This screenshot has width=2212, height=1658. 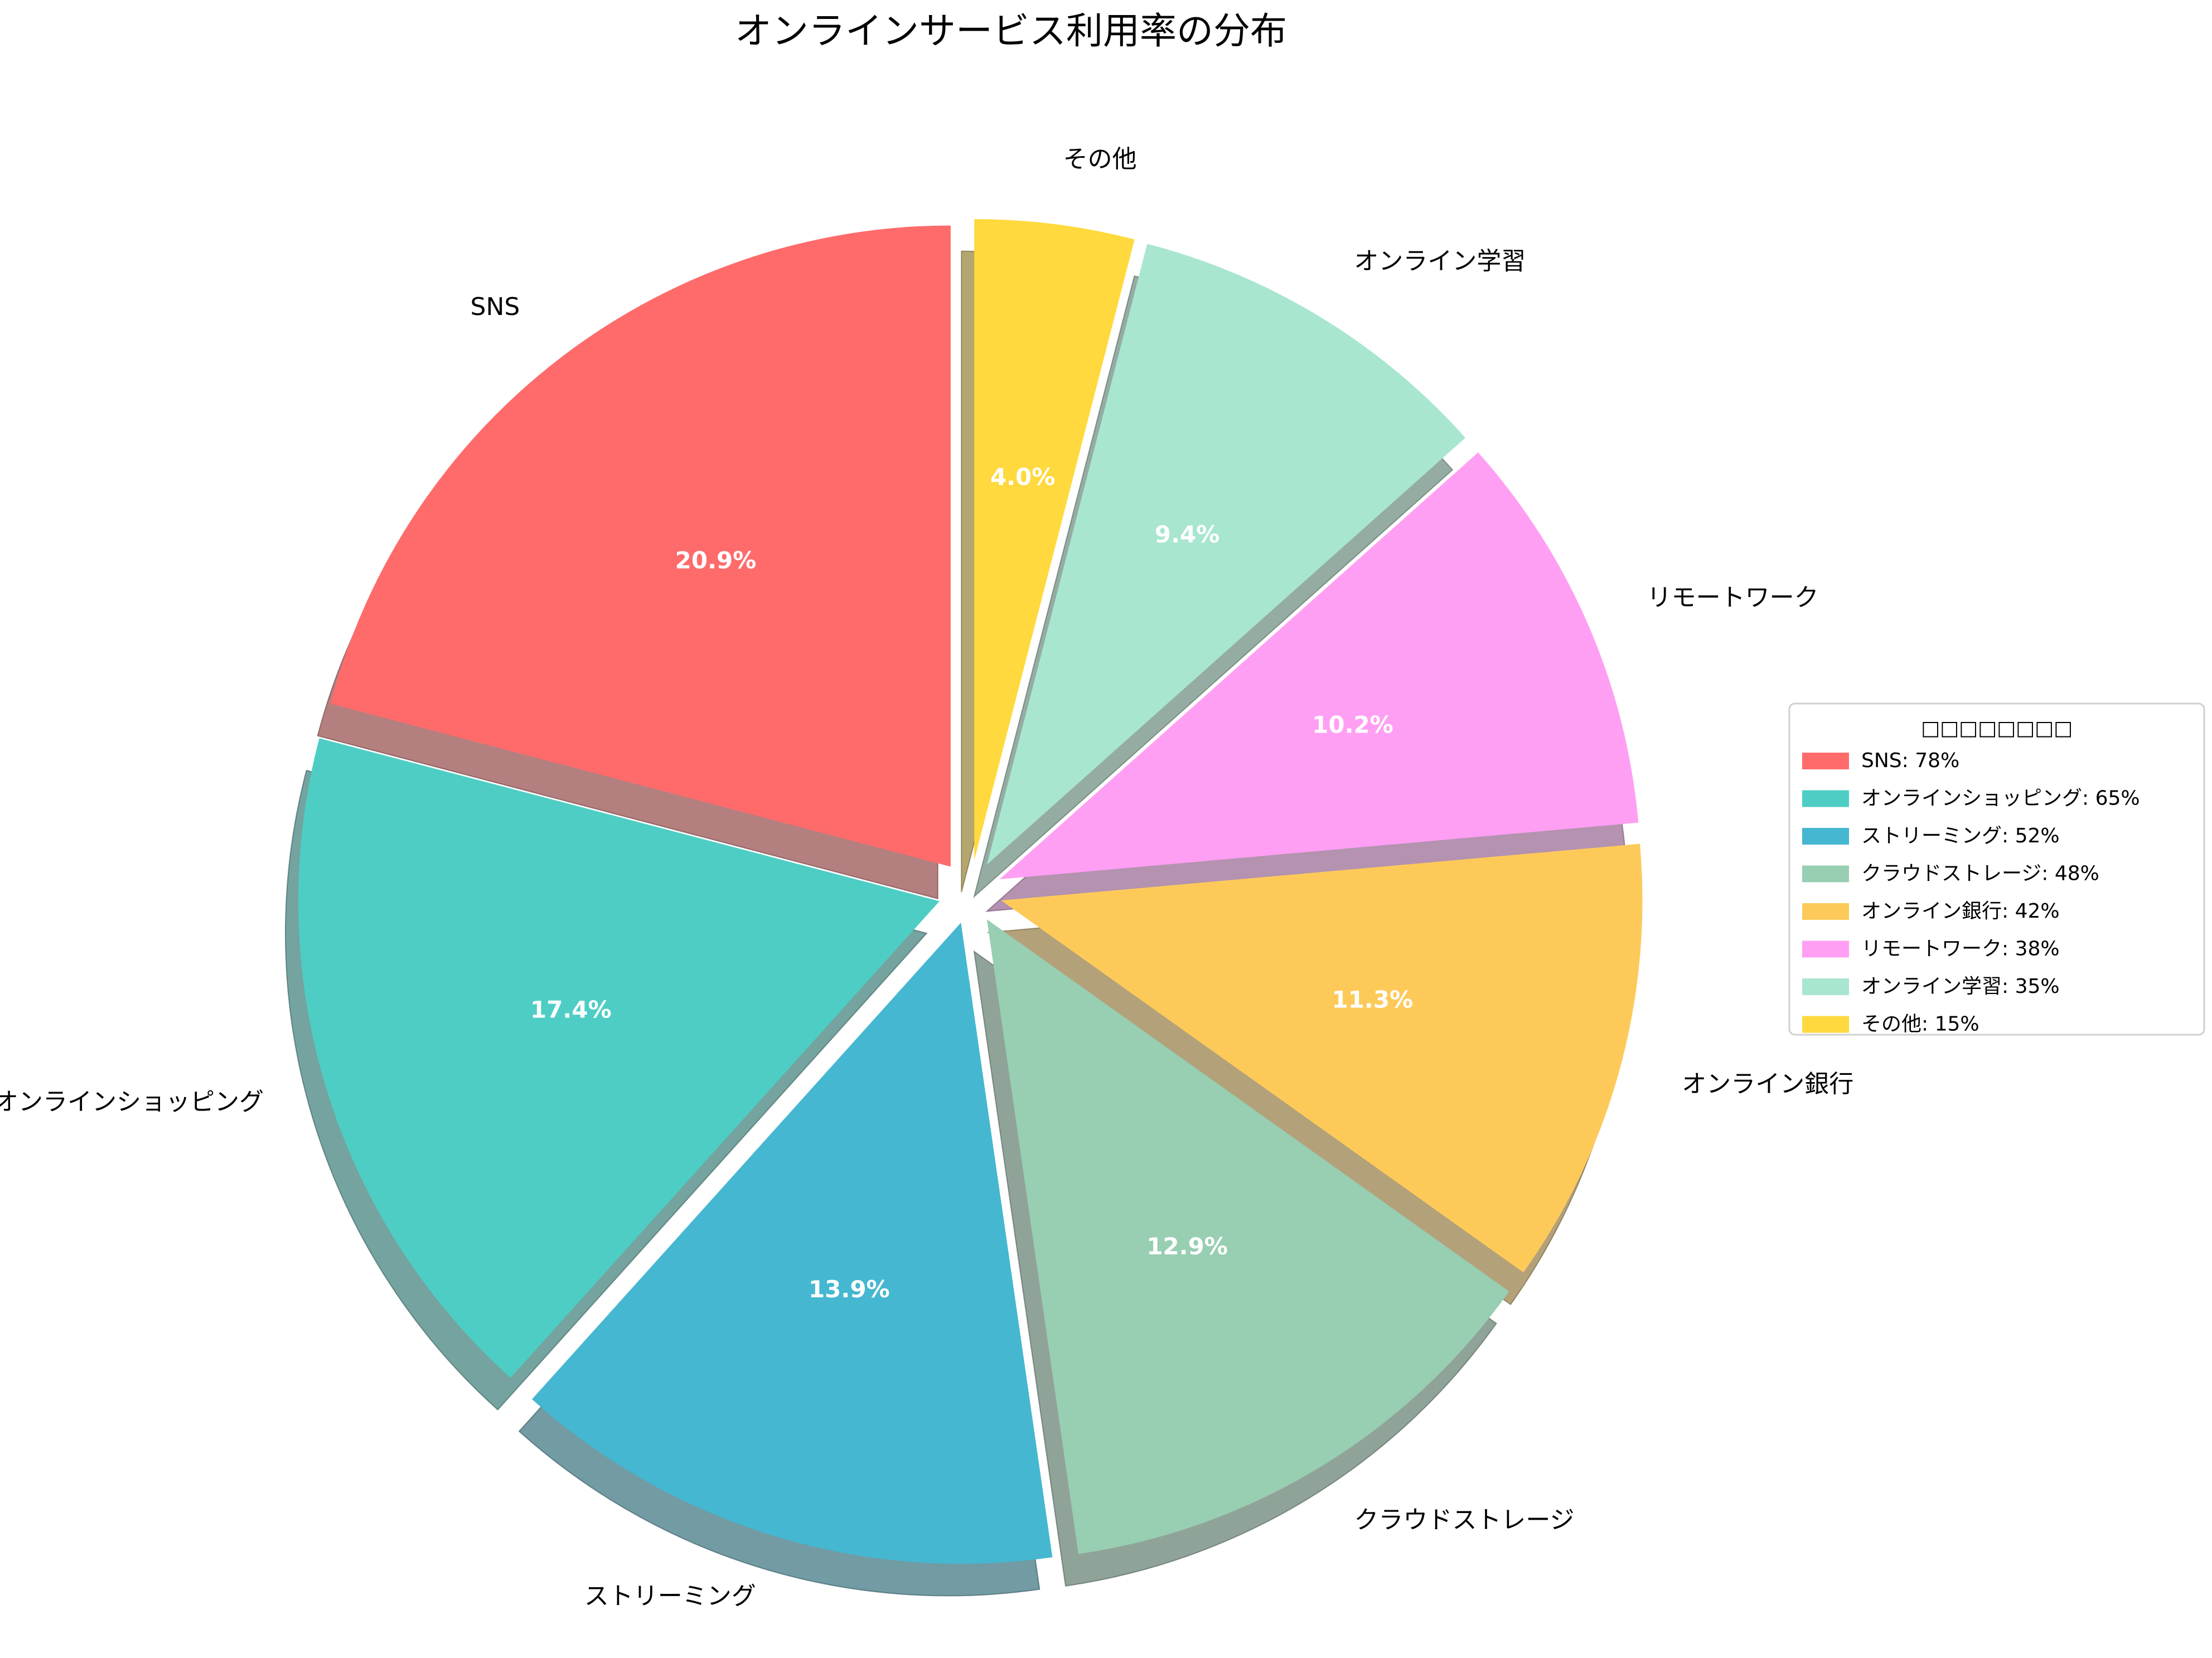 I want to click on percentage-label: 13.9%, so click(x=849, y=1289).